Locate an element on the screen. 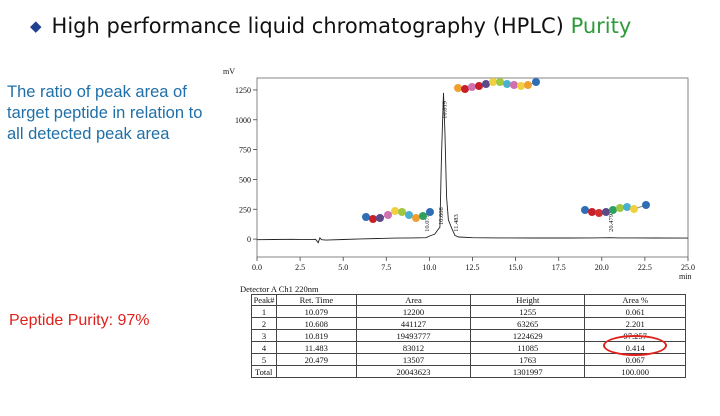  x-tick-label: 17.5 is located at coordinates (559, 267).